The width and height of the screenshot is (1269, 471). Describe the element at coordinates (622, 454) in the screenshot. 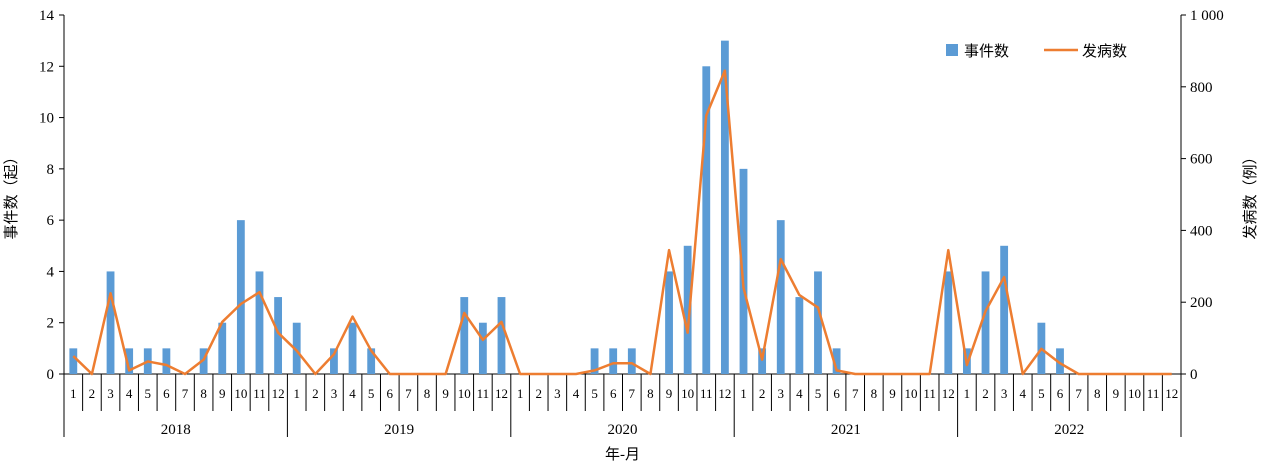

I see `x-axis-title: 年-月` at that location.